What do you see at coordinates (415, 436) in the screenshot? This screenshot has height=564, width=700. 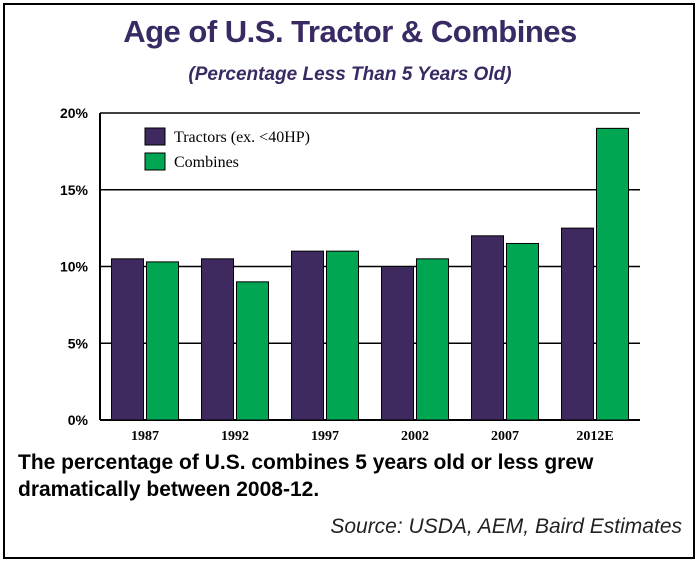 I see `x-tick-label: 2002` at bounding box center [415, 436].